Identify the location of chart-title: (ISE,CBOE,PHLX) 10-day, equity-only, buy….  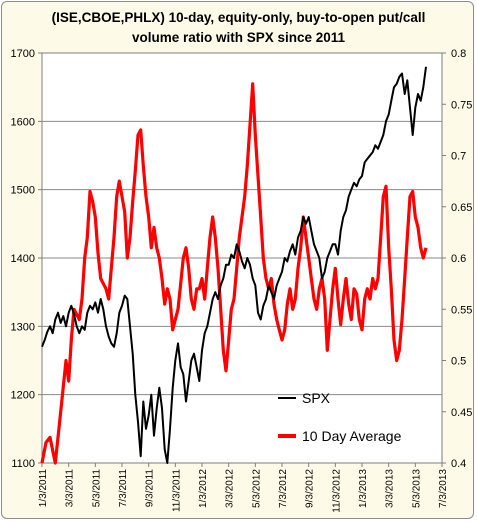
(237, 28).